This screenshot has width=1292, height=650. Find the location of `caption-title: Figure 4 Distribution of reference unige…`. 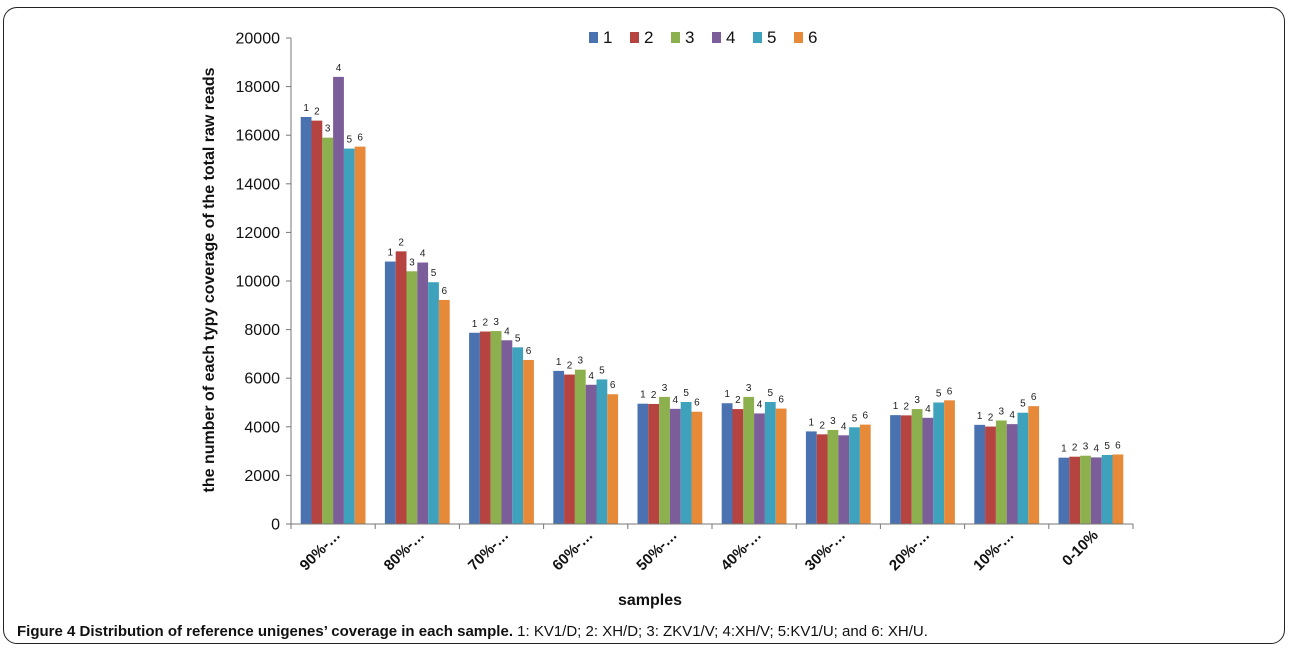

caption-title: Figure 4 Distribution of reference unige… is located at coordinates (265, 631).